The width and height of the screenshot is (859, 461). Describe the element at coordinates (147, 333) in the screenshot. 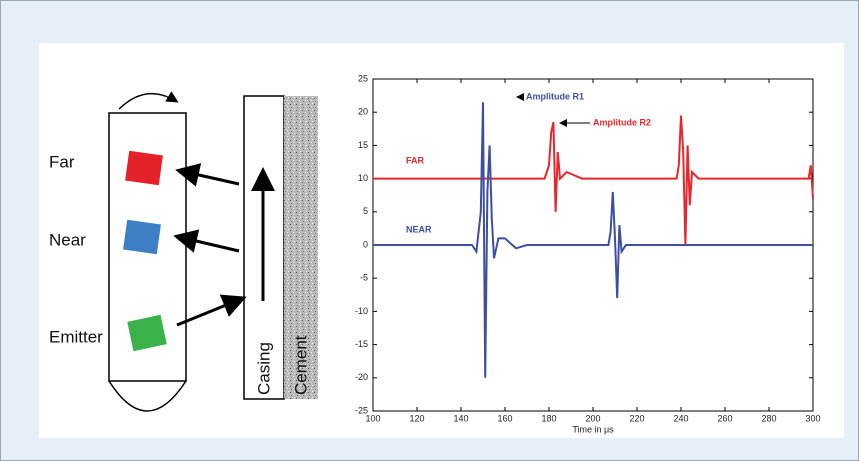

I see `emitter` at that location.